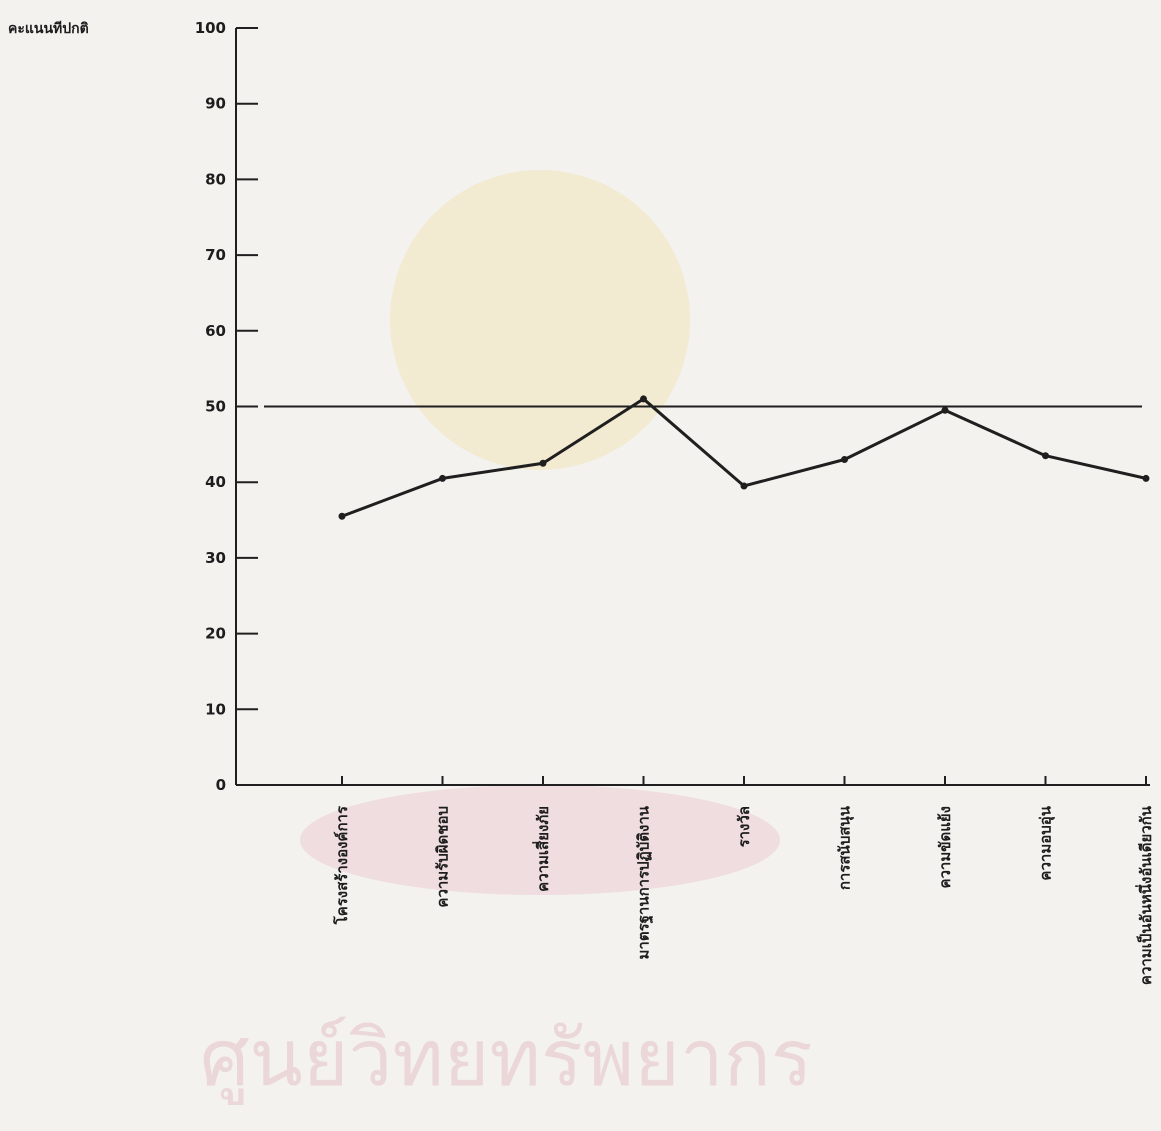 Image resolution: width=1161 pixels, height=1131 pixels. What do you see at coordinates (210, 28) in the screenshot?
I see `y-tick-label: 100` at bounding box center [210, 28].